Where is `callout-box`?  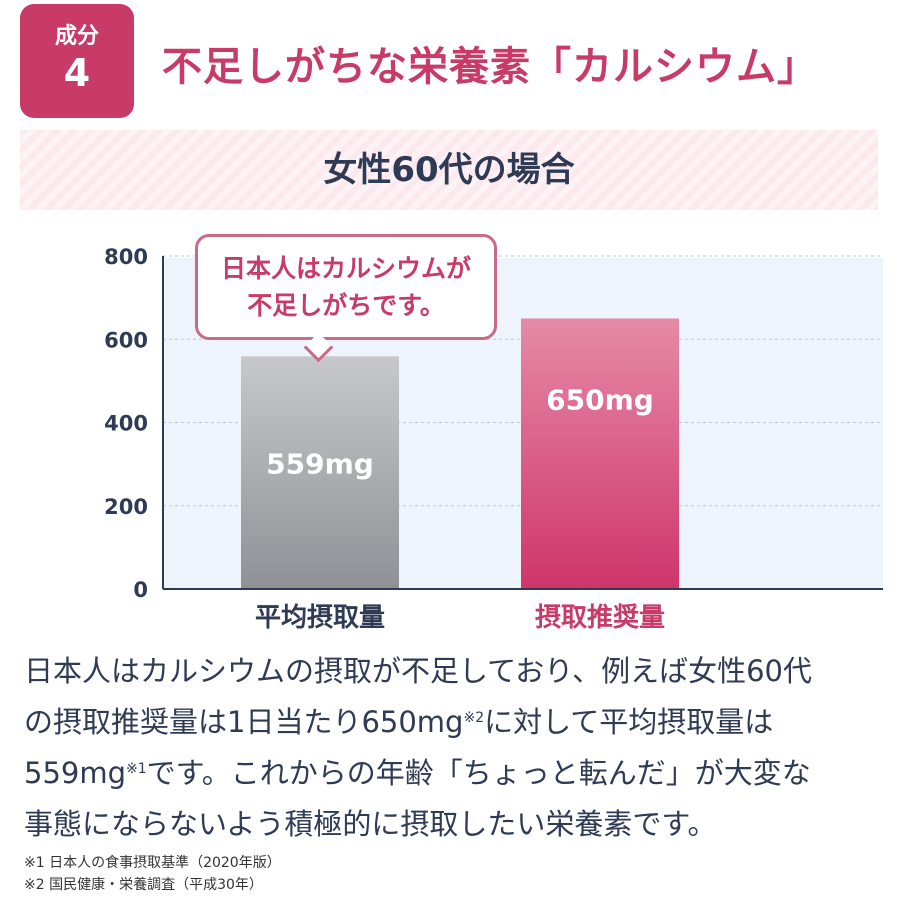 callout-box is located at coordinates (346, 287).